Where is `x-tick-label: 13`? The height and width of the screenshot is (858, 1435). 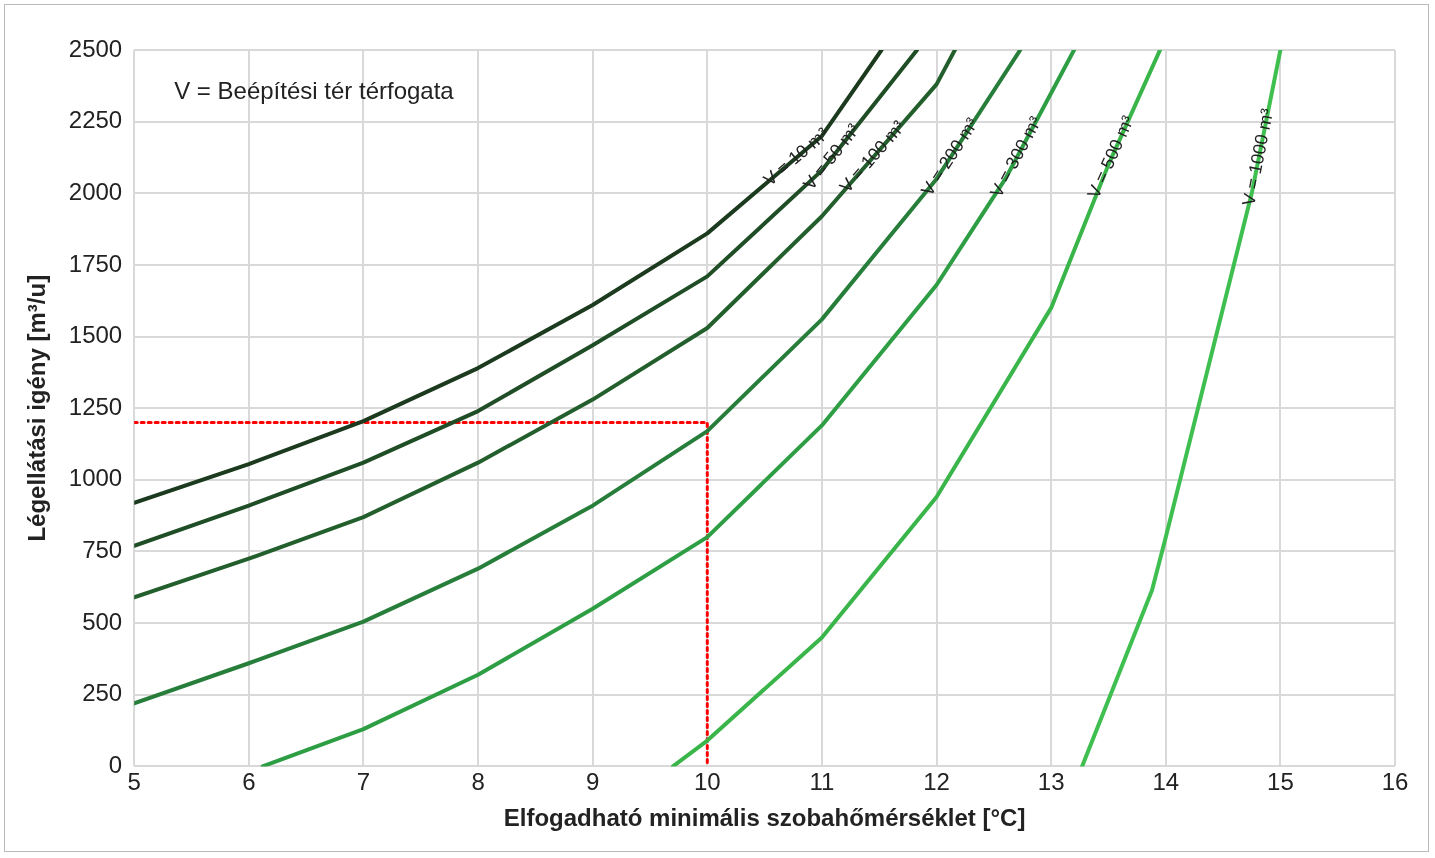
x-tick-label: 13 is located at coordinates (1051, 782).